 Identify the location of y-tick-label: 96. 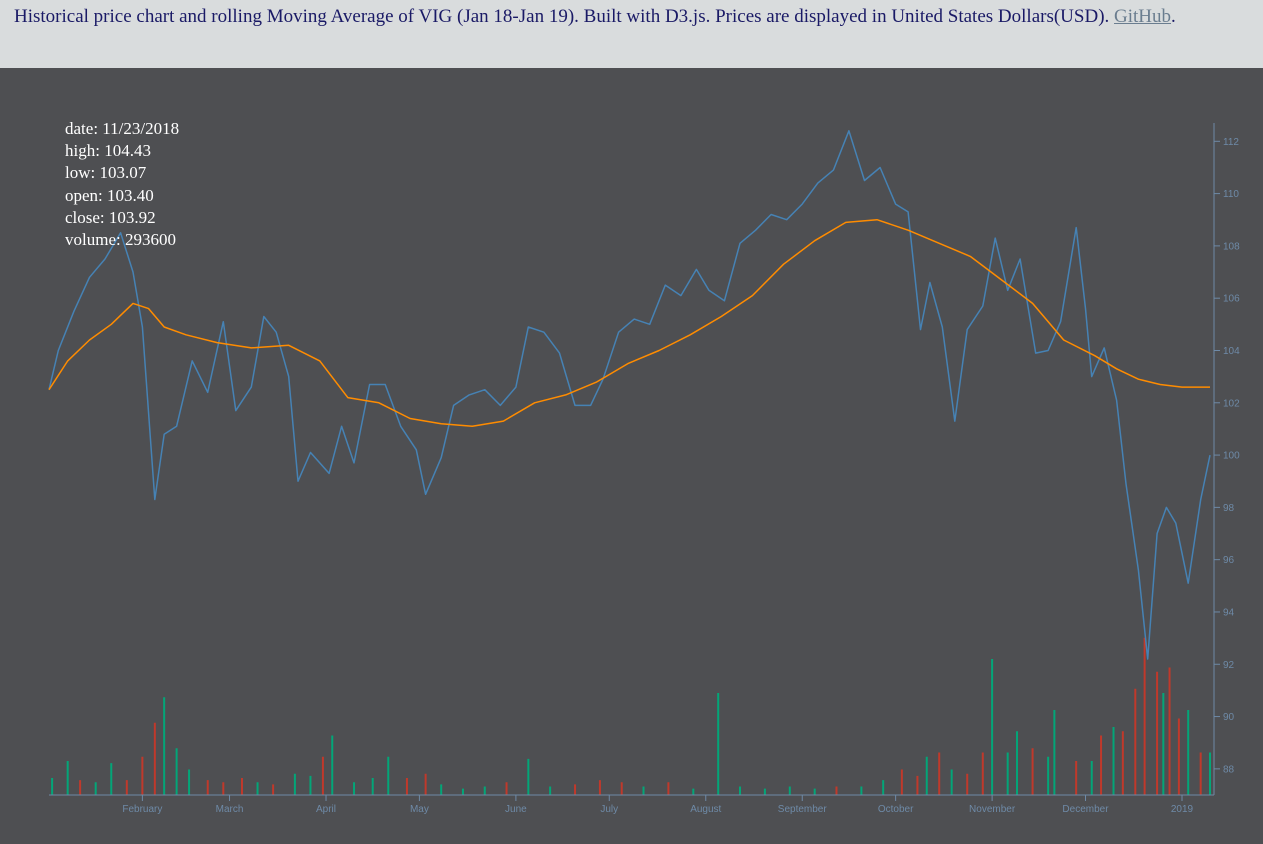
(1229, 560).